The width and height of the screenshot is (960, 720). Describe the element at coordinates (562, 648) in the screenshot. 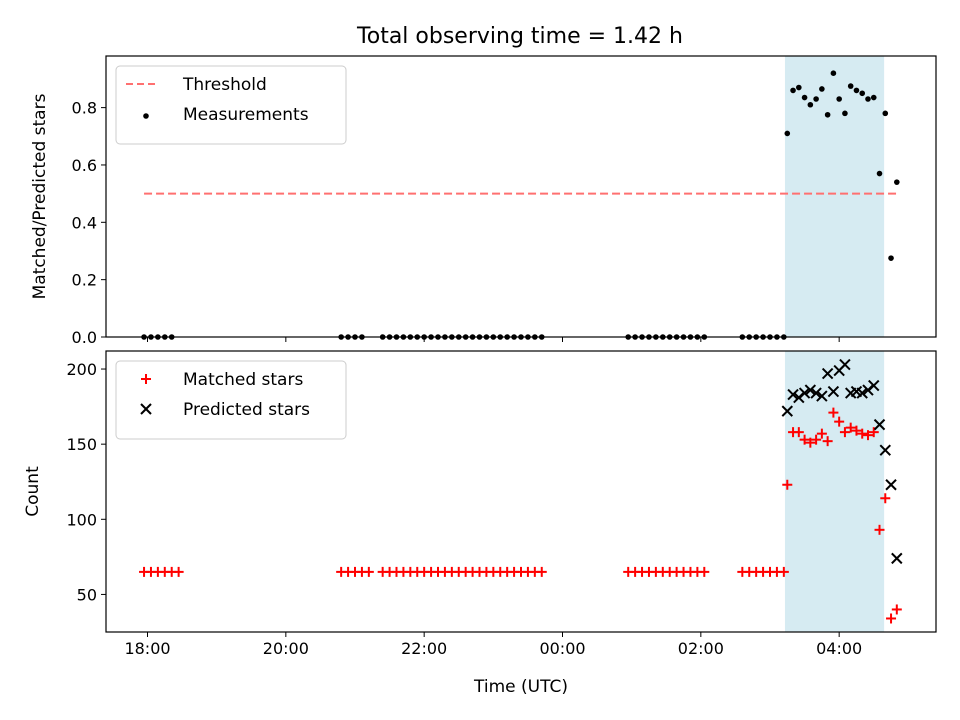

I see `x-tick-label: 00:00` at that location.